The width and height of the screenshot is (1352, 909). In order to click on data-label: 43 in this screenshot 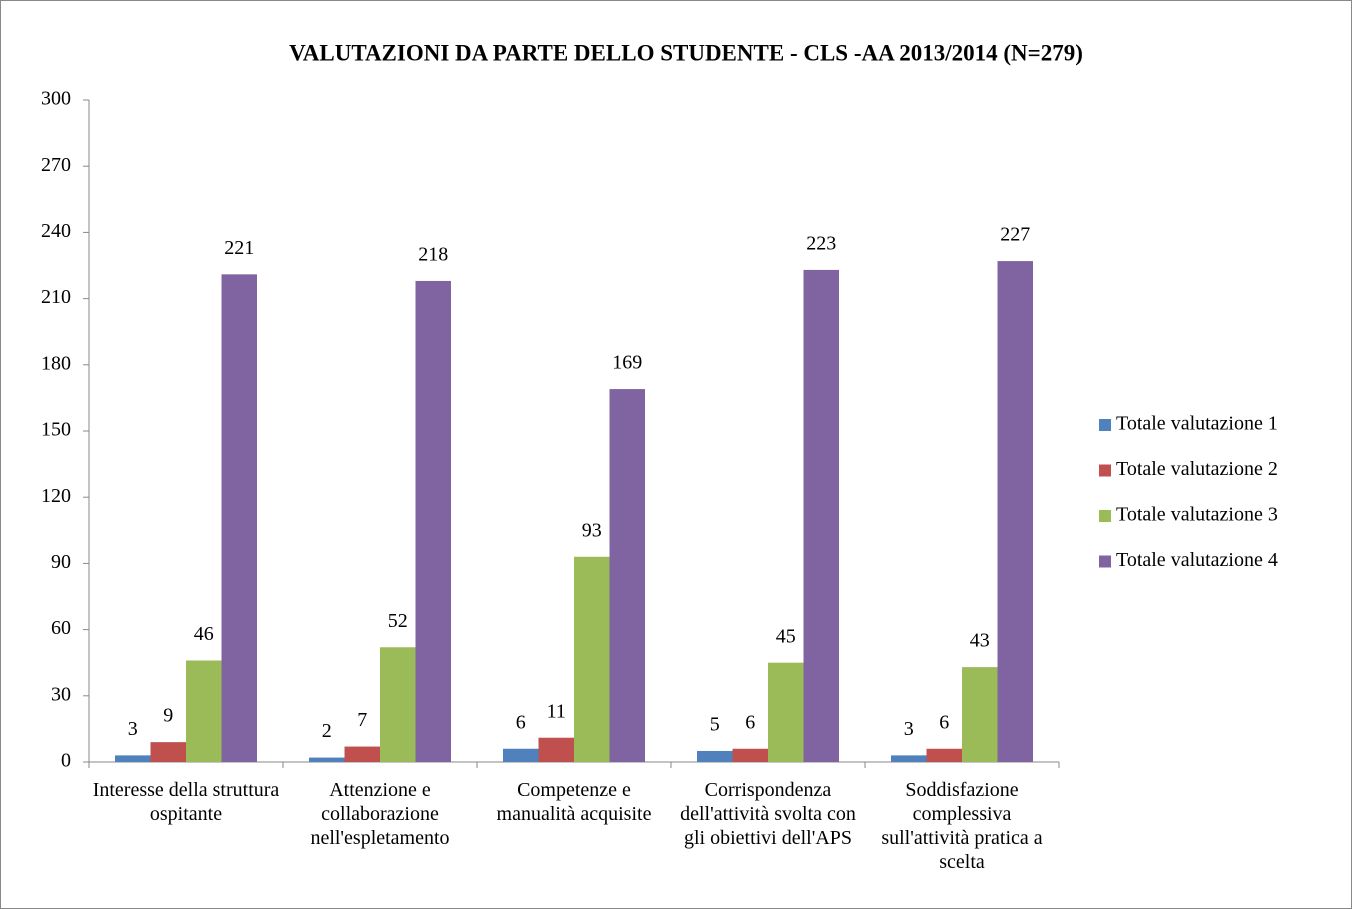, I will do `click(980, 641)`.